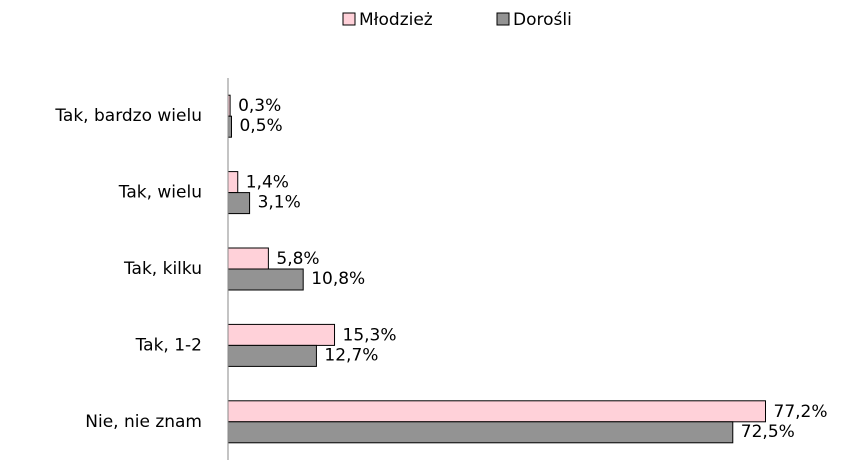 The image size is (851, 462). What do you see at coordinates (162, 269) in the screenshot?
I see `y-tick-label: Tak, kilku` at bounding box center [162, 269].